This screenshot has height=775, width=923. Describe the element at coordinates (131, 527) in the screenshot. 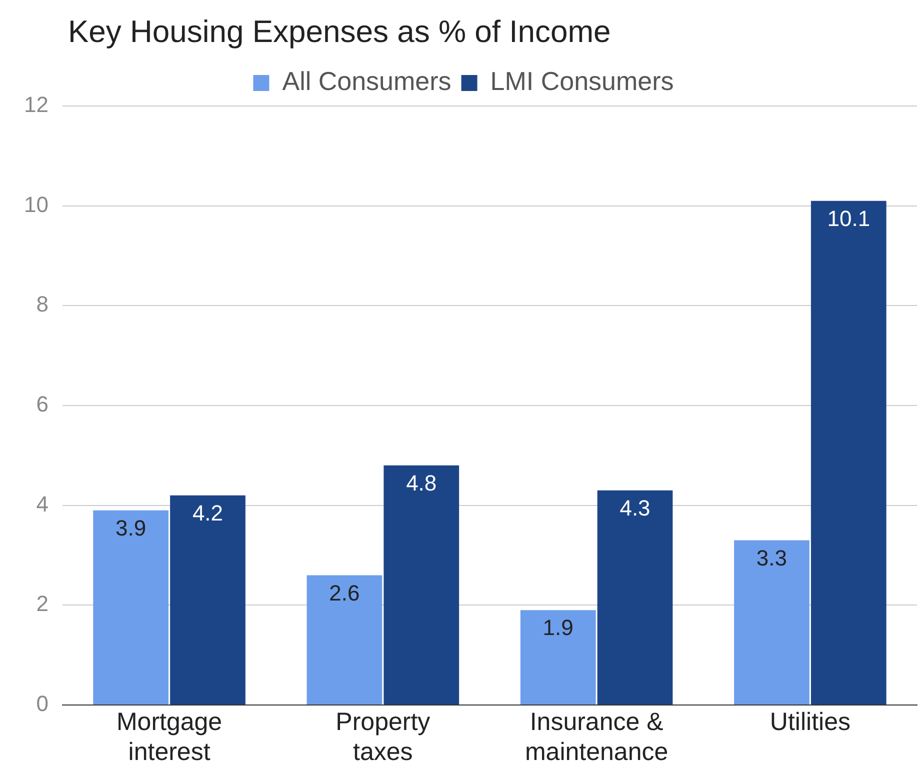

I see `data-label: 3.9` at that location.